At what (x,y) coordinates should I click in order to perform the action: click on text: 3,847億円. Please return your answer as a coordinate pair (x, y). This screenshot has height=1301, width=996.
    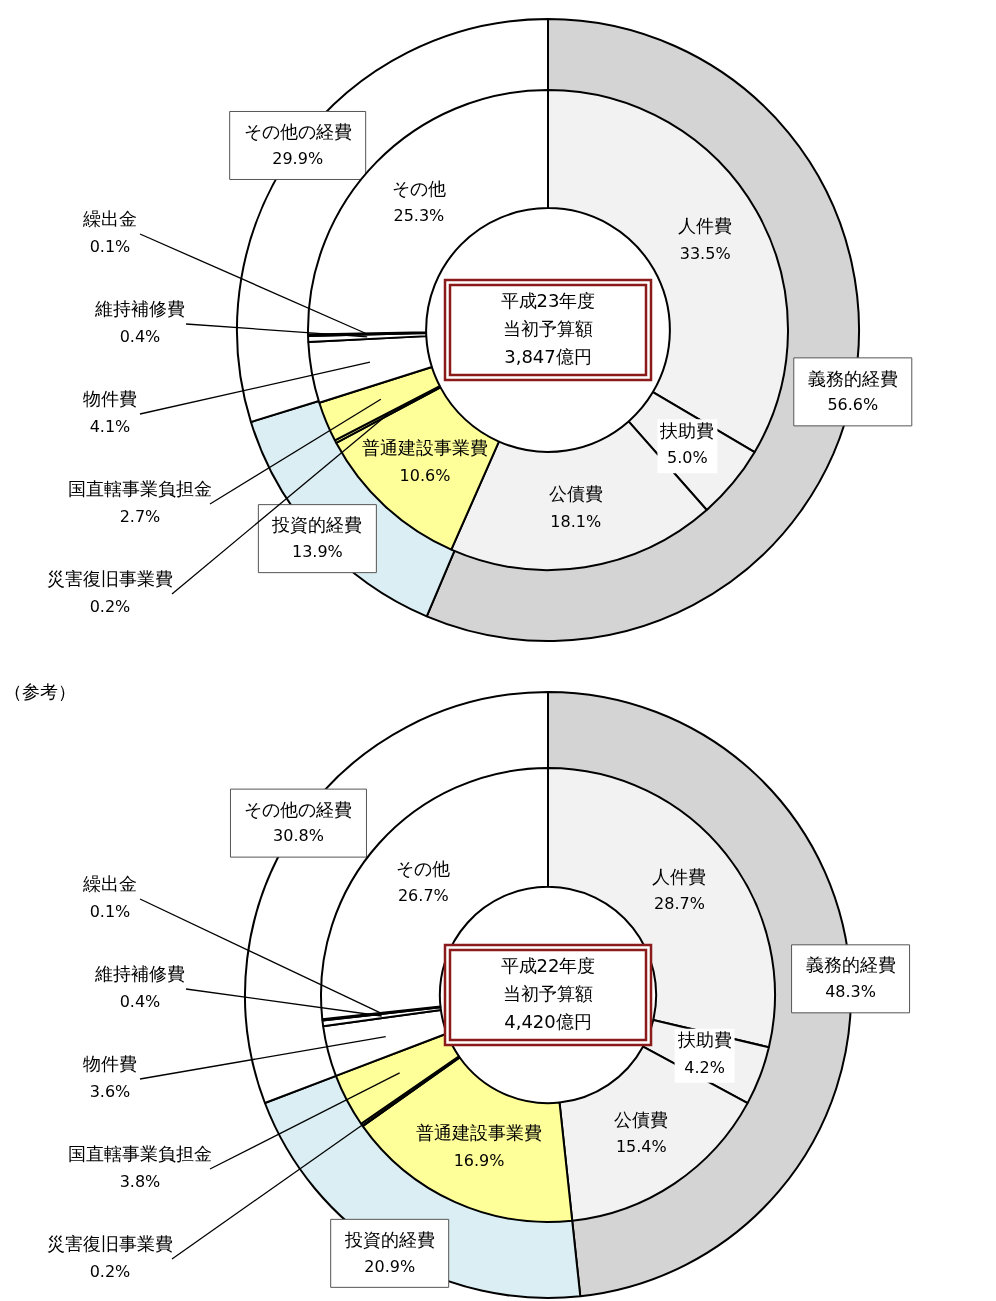
    Looking at the image, I should click on (548, 356).